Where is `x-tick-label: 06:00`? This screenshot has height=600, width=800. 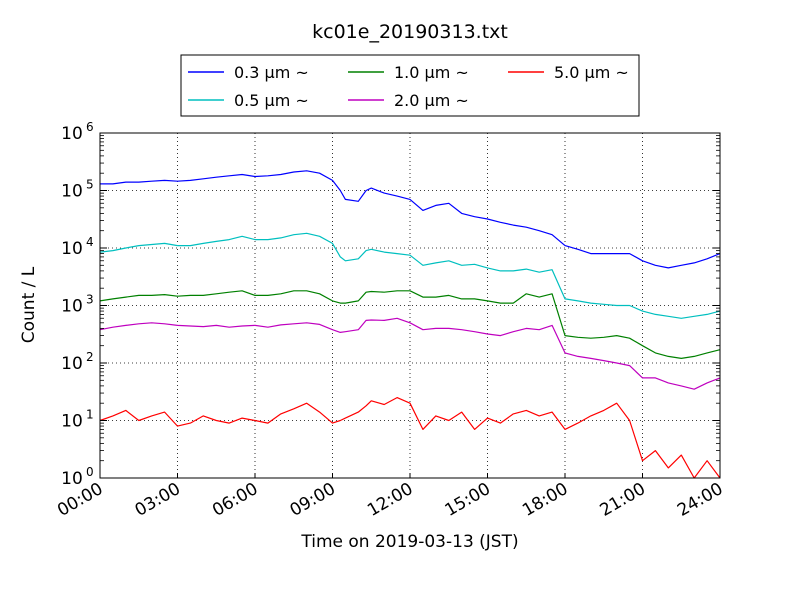 x-tick-label: 06:00 is located at coordinates (235, 500).